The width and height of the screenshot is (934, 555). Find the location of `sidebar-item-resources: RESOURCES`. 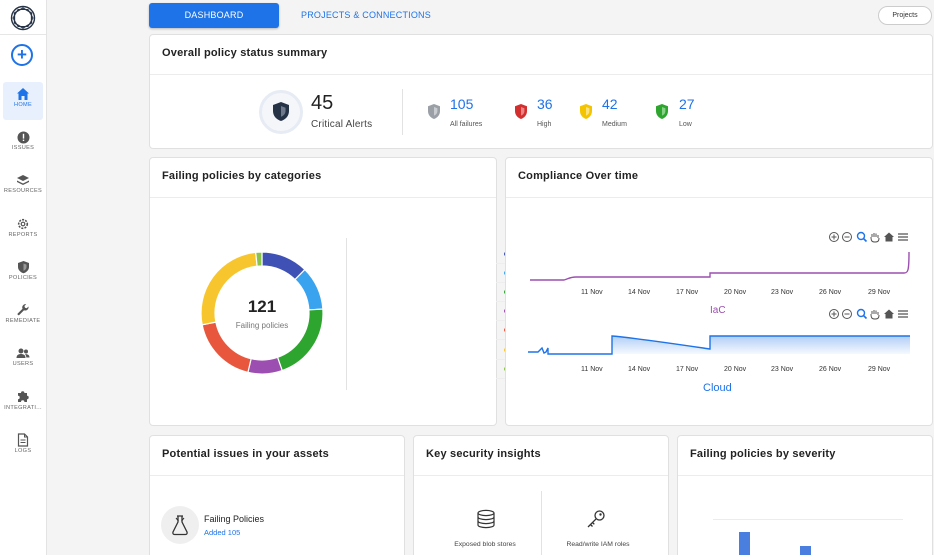

sidebar-item-resources: RESOURCES is located at coordinates (23, 188).